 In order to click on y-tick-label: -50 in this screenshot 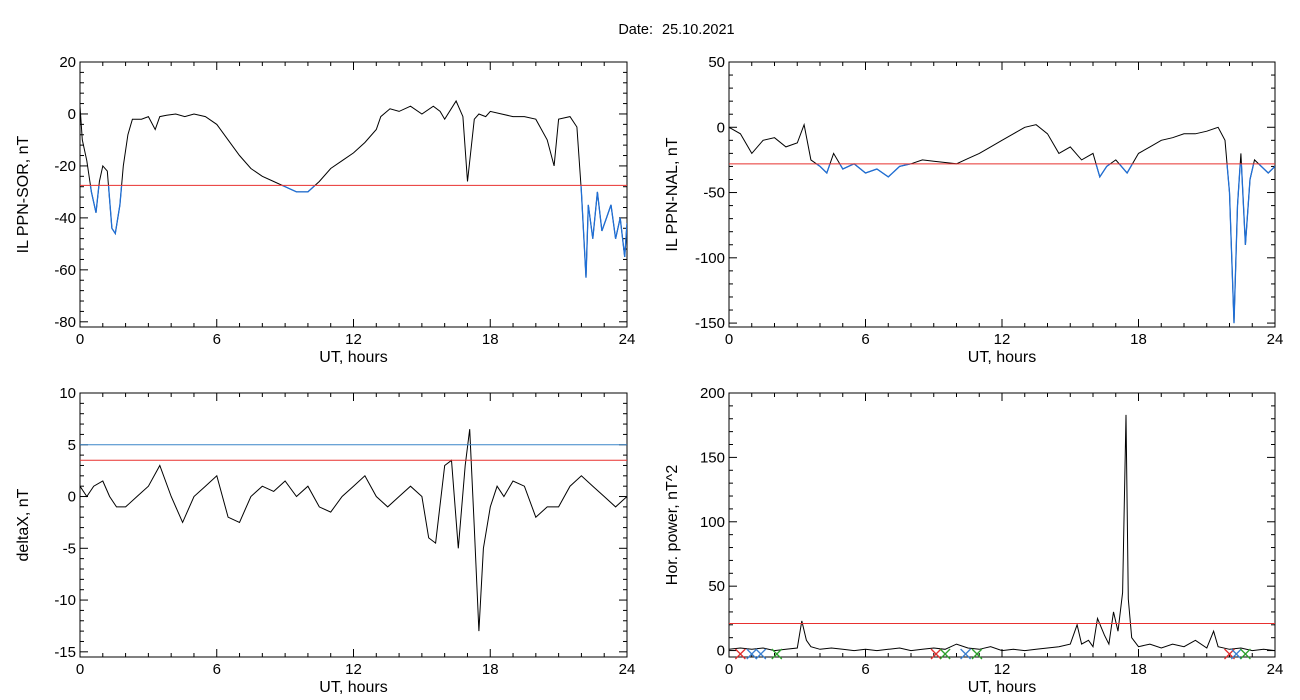, I will do `click(714, 193)`.